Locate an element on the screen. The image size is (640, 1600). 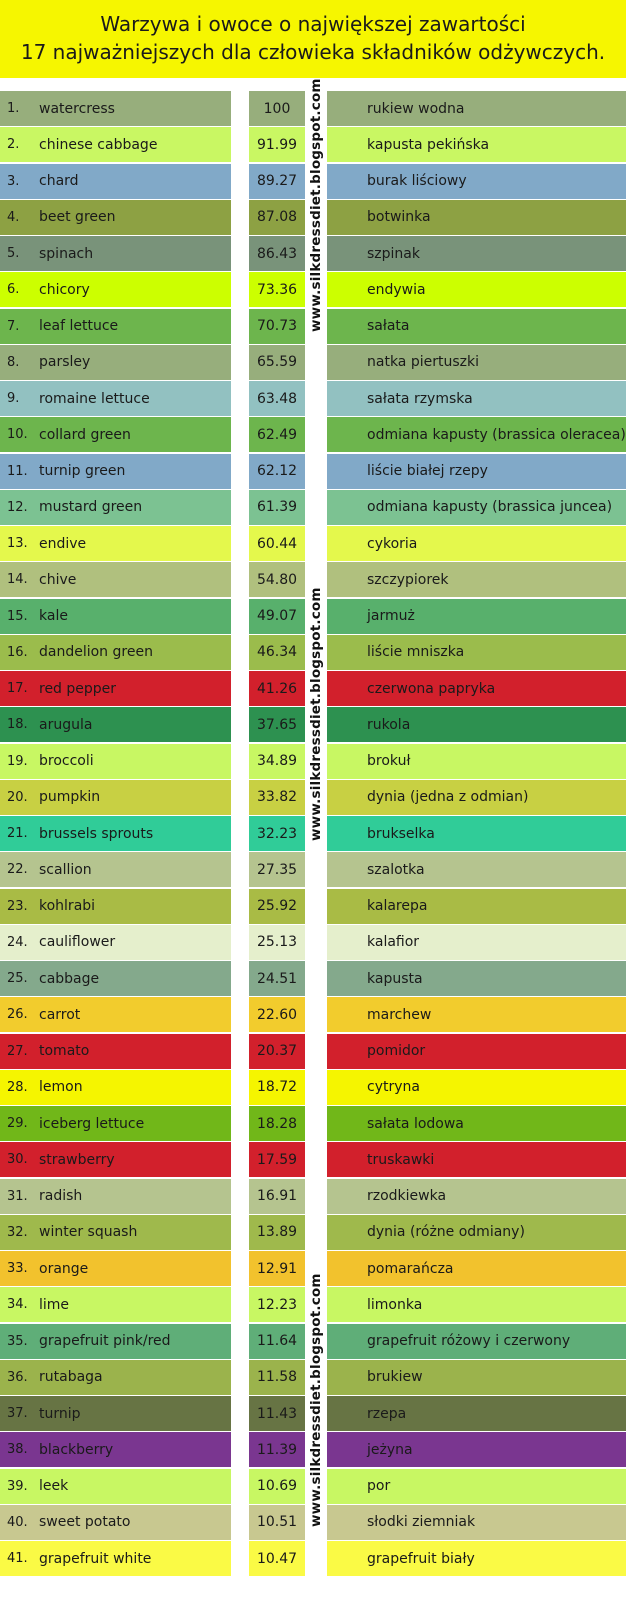
table-row: 25. cabbage 24.51 kapusta is located at coordinates (320, 979).